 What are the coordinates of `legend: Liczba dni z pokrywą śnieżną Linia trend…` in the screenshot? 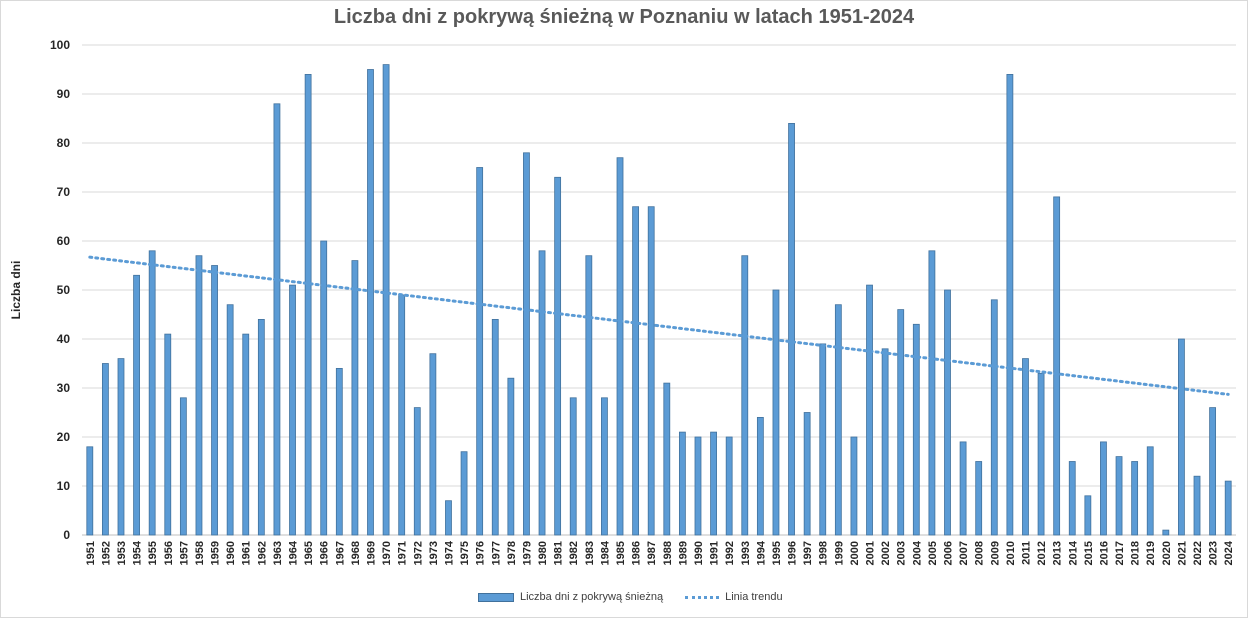 It's located at (641, 597).